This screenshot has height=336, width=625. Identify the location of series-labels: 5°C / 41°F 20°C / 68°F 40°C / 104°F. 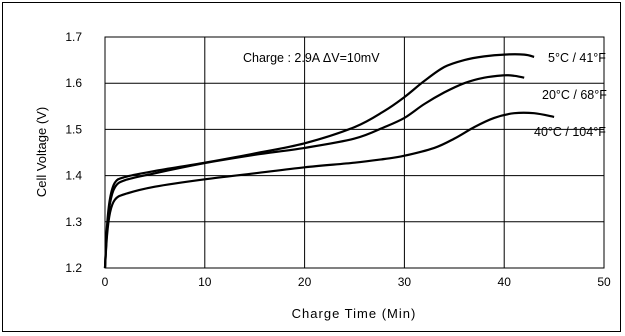
(570, 95).